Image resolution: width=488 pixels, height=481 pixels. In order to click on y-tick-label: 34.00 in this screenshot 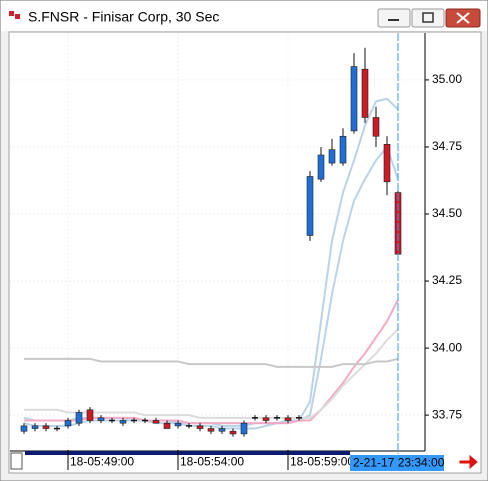, I will do `click(447, 347)`.